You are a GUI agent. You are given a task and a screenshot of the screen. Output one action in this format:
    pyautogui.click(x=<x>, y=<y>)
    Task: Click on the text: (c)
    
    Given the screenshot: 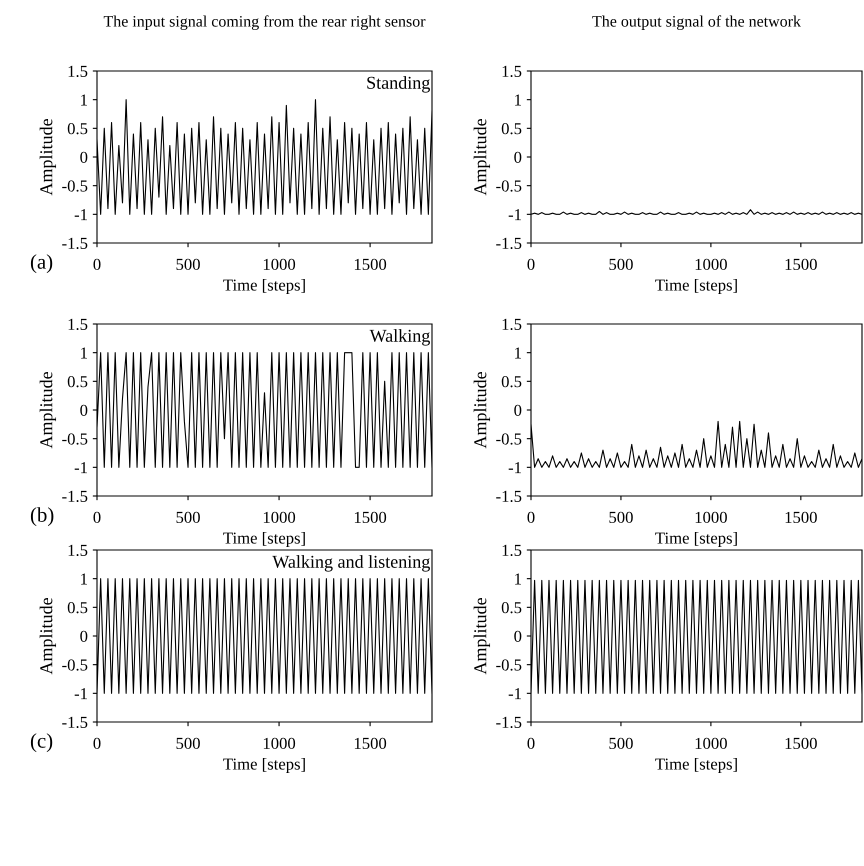 What is the action you would take?
    pyautogui.click(x=41, y=742)
    